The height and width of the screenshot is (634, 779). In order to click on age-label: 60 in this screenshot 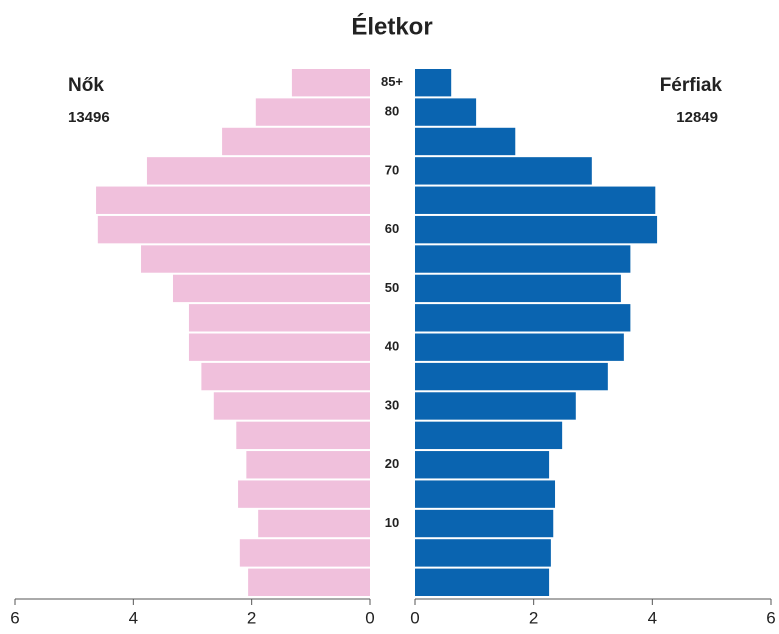, I will do `click(392, 228)`.